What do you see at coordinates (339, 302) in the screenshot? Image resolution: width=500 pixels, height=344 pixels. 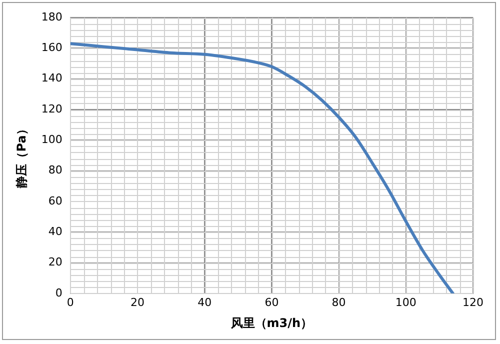 I see `x-tick-label: 80` at bounding box center [339, 302].